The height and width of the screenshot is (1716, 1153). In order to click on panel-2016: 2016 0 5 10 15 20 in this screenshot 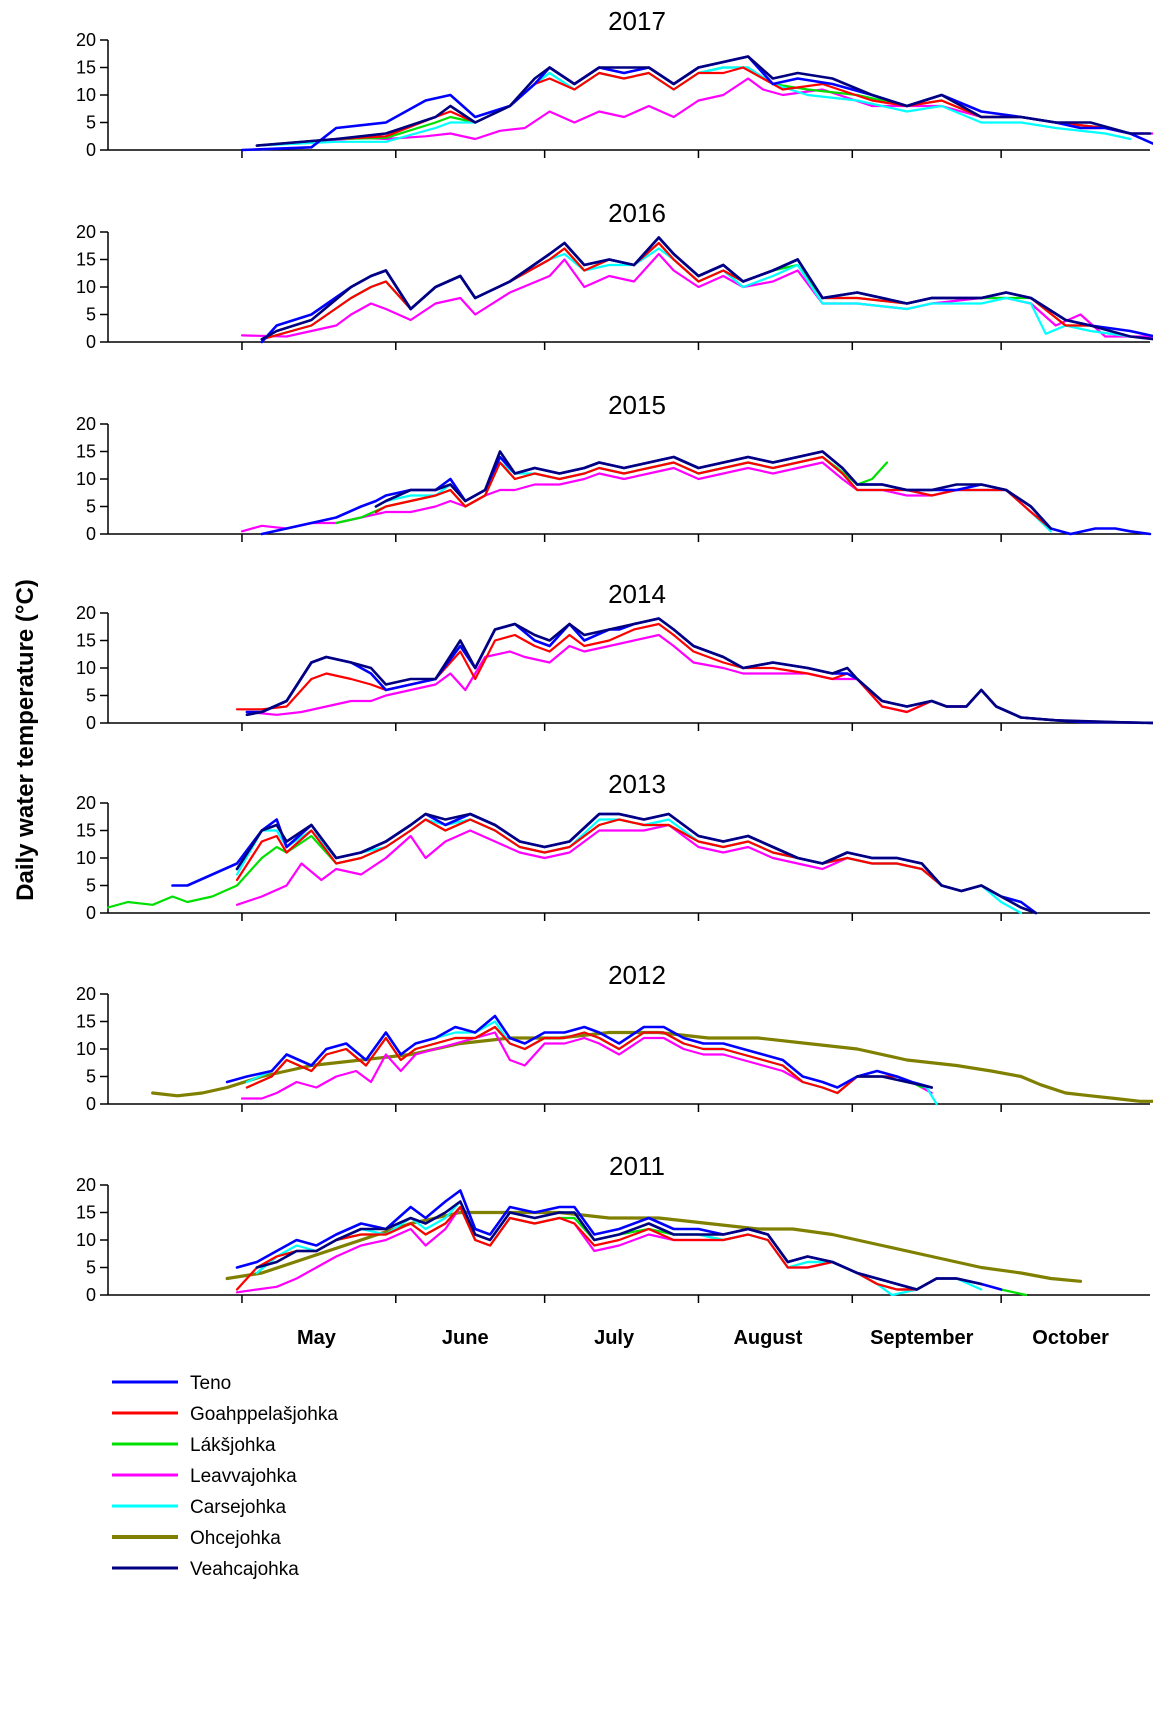, I will do `click(614, 275)`.